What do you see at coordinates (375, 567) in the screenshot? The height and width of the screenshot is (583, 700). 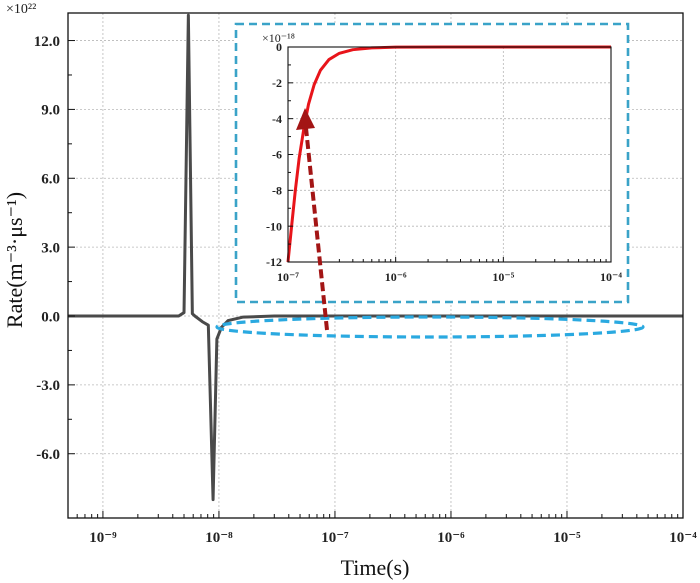 I see `x-axis-label: Time(s)` at bounding box center [375, 567].